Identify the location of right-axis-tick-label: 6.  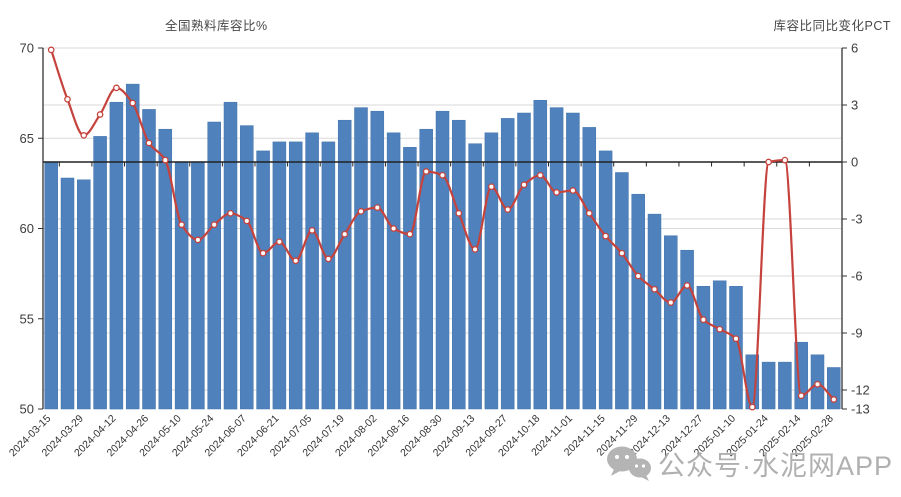
(854, 48).